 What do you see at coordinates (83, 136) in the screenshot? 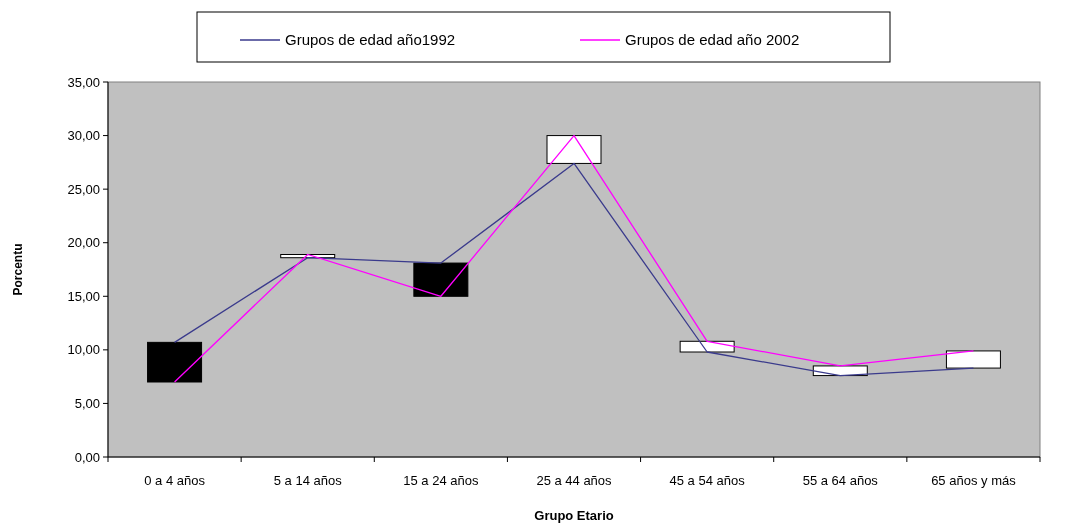
I see `y-tick-label: 30,00` at bounding box center [83, 136].